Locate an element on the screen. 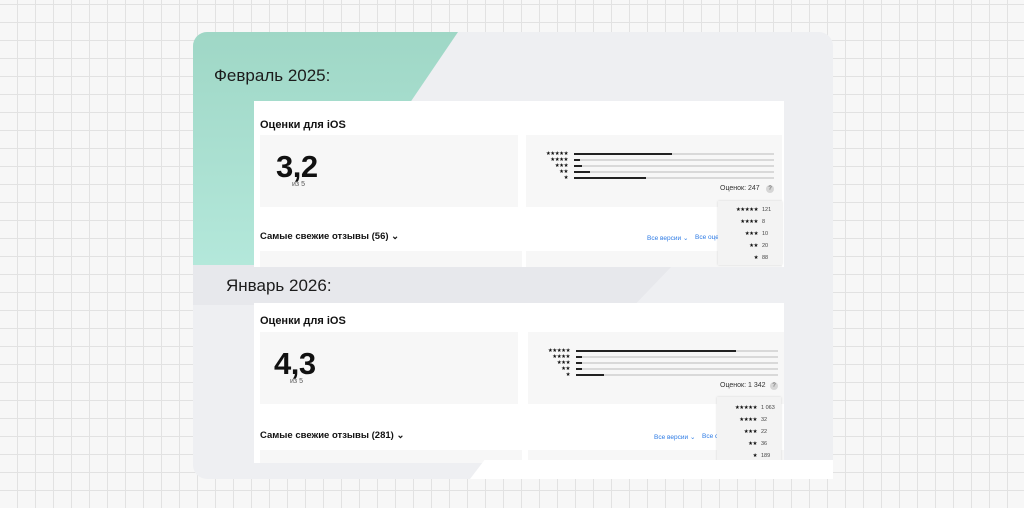  section-heading-jan-2026: Январь 2026: is located at coordinates (279, 285).